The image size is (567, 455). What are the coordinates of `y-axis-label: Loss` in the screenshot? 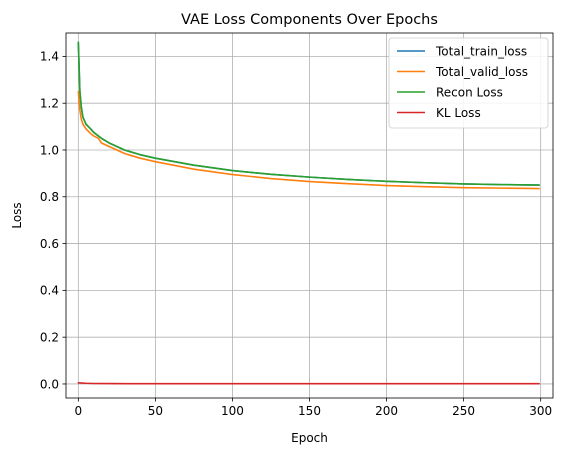 It's located at (17, 215).